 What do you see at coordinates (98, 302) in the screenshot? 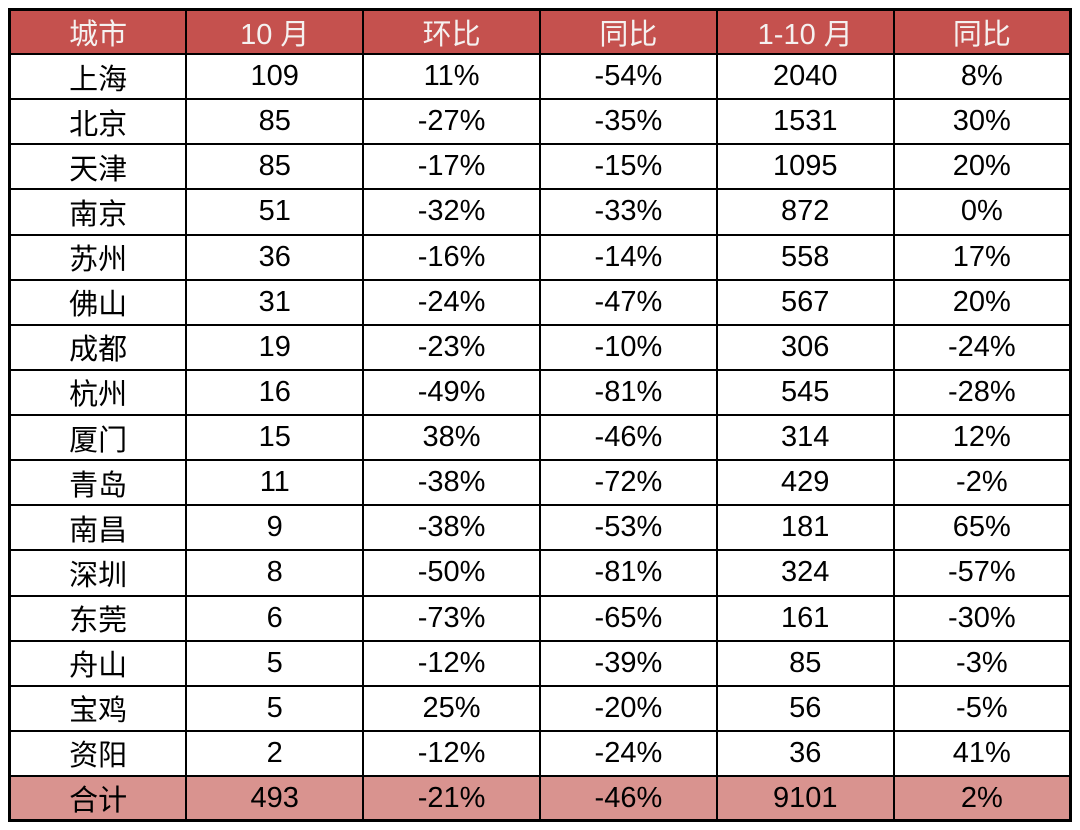
I see `city-cell: 佛山` at bounding box center [98, 302].